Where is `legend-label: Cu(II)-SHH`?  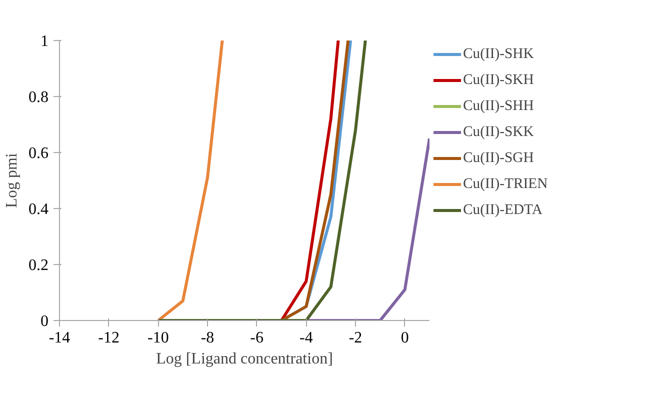
legend-label: Cu(II)-SHH is located at coordinates (498, 106).